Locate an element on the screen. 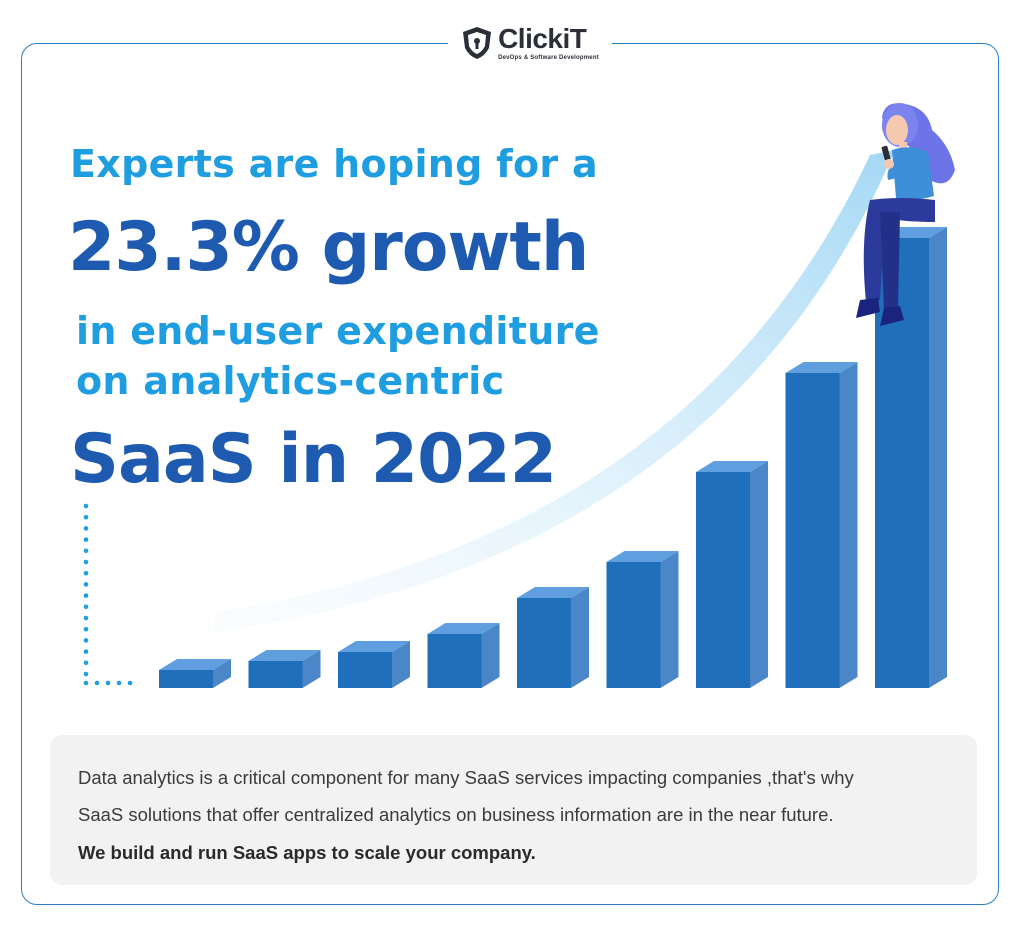  brand-logo: ClickiT DevOps & Software Development is located at coordinates (530, 43).